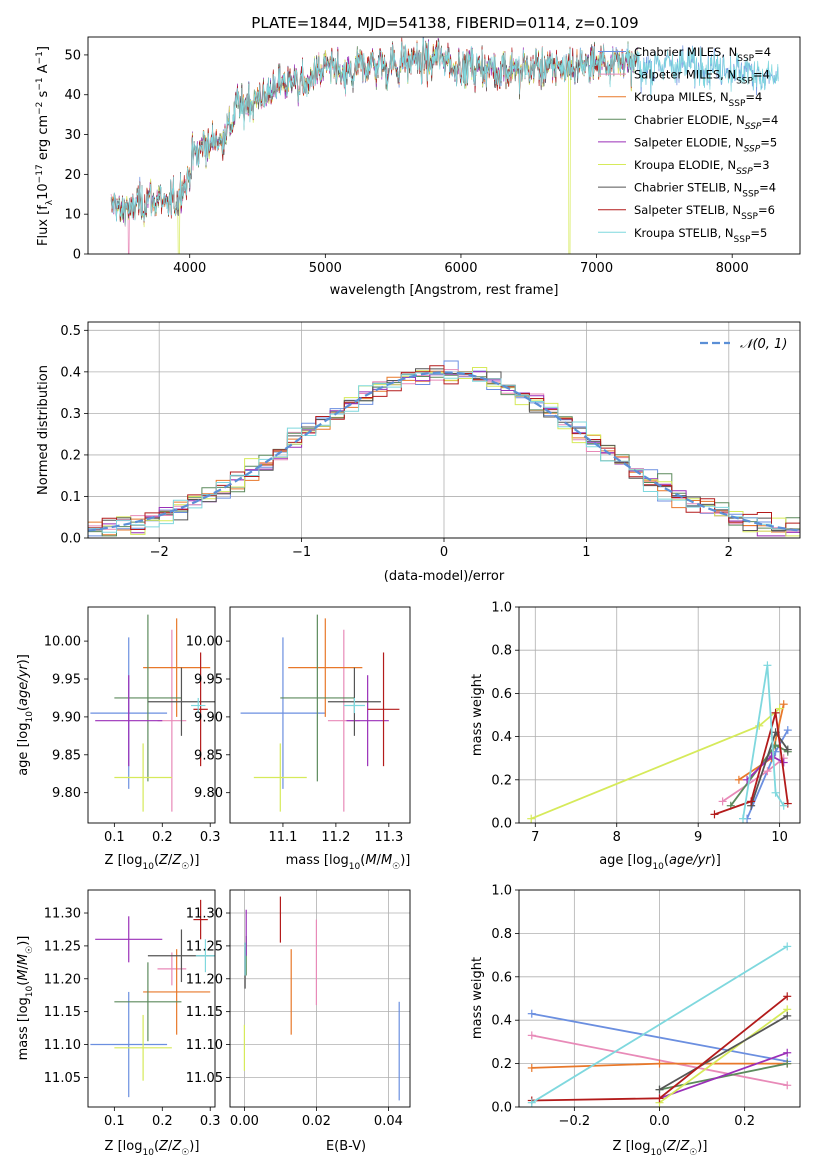 The height and width of the screenshot is (1170, 819). What do you see at coordinates (655, 763) in the screenshot?
I see `weight-line-kroupa-elodie` at bounding box center [655, 763].